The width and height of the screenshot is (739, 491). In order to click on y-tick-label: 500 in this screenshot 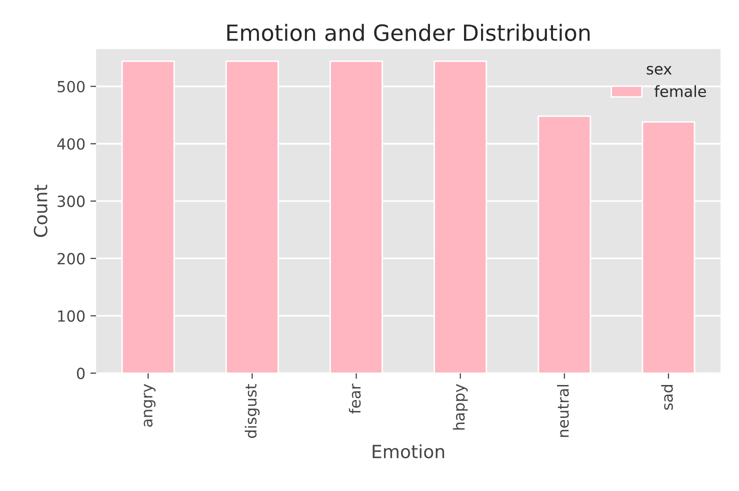, I will do `click(71, 86)`.